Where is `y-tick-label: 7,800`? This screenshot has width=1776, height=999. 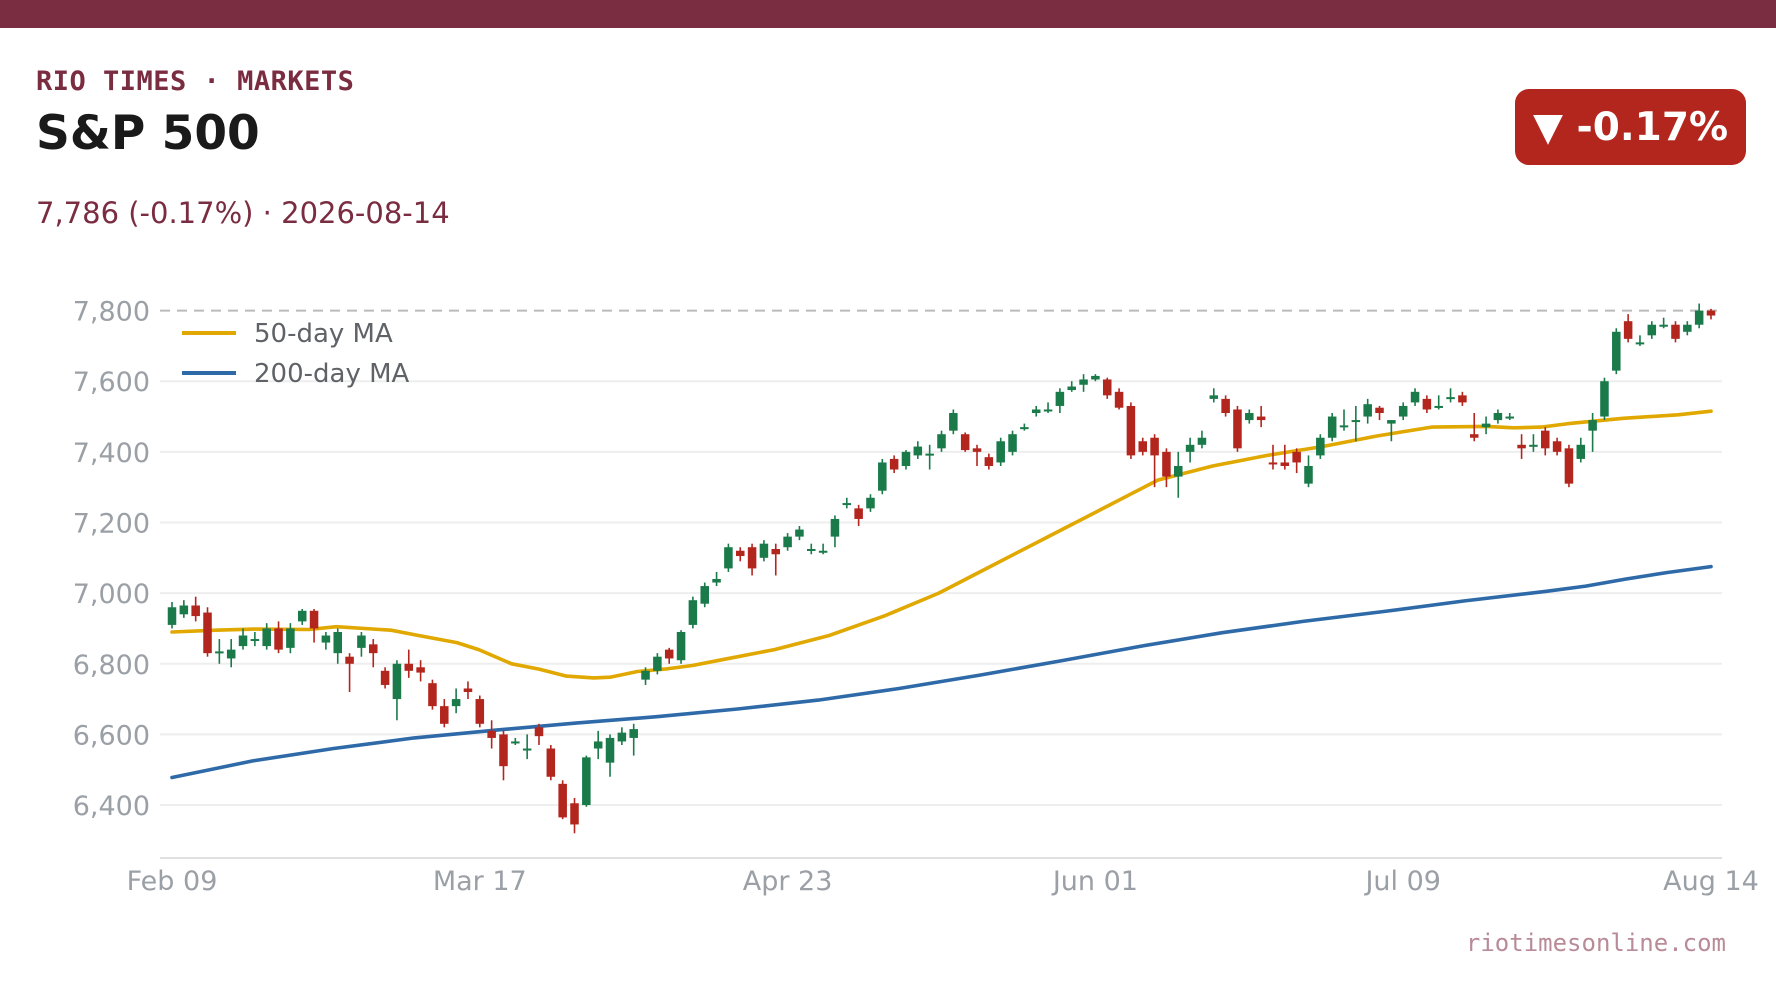 y-tick-label: 7,800 is located at coordinates (111, 312).